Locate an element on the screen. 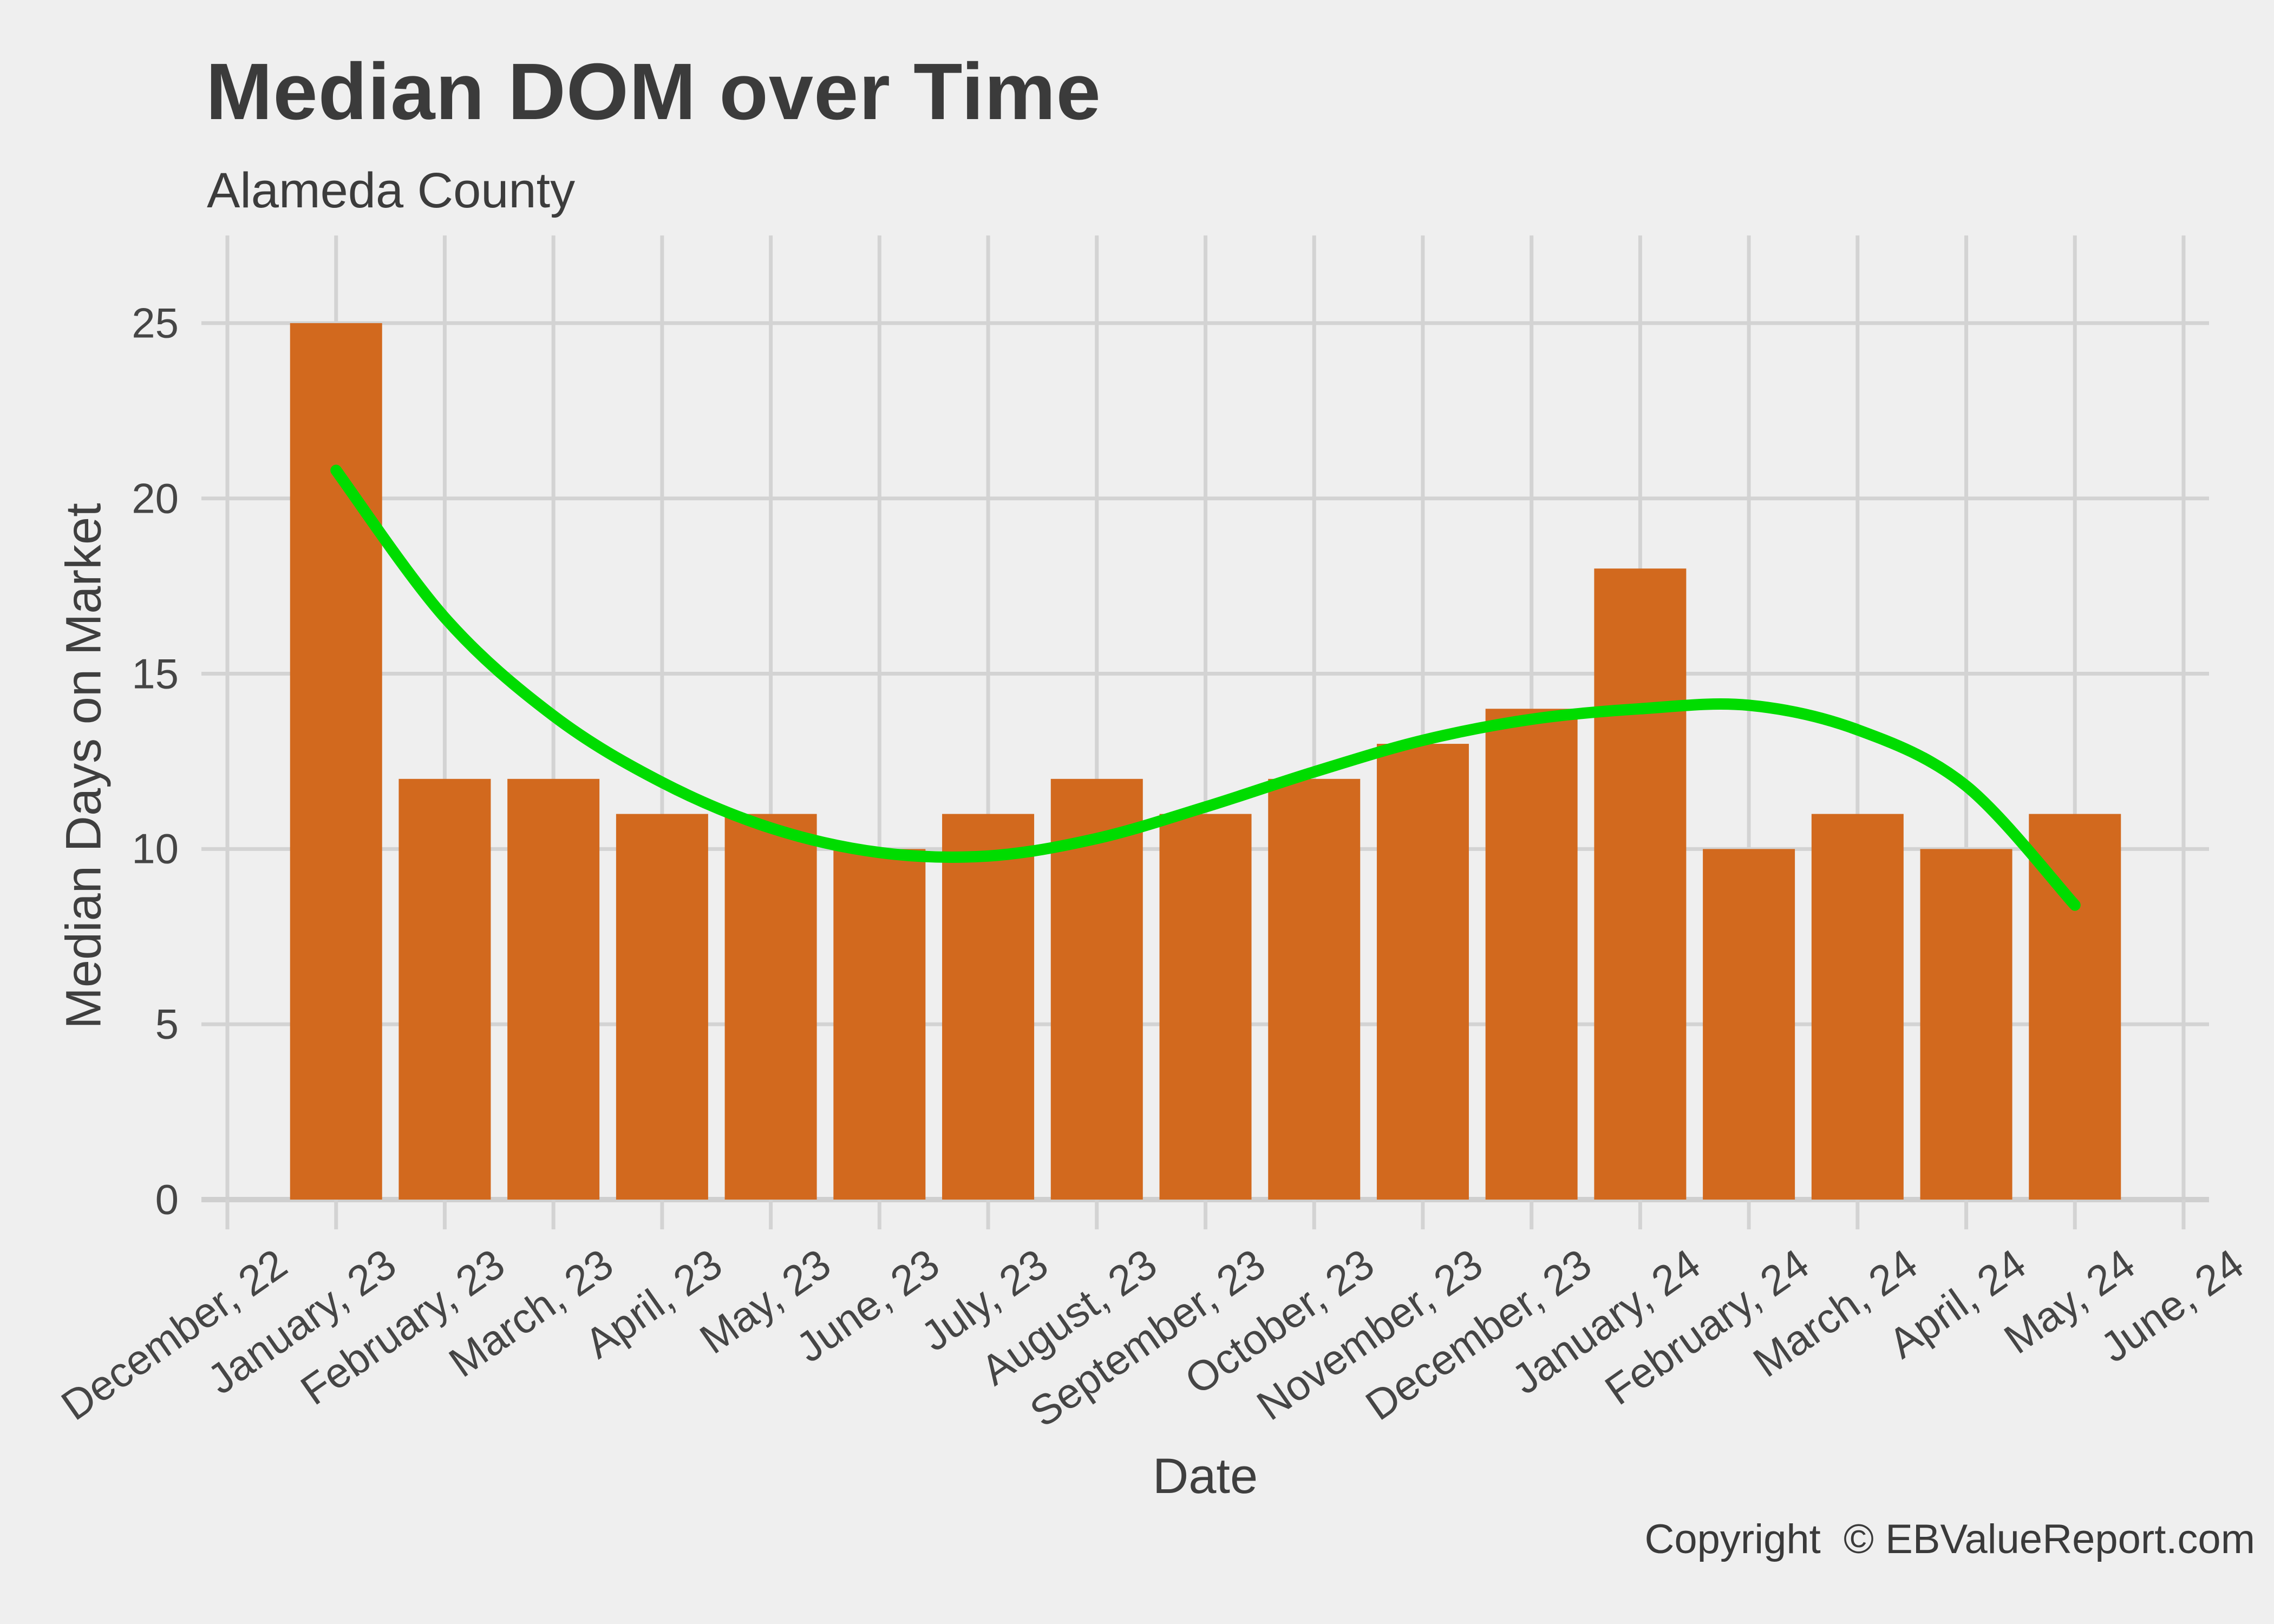  y-axis-title: Median Days on Market is located at coordinates (84, 766).